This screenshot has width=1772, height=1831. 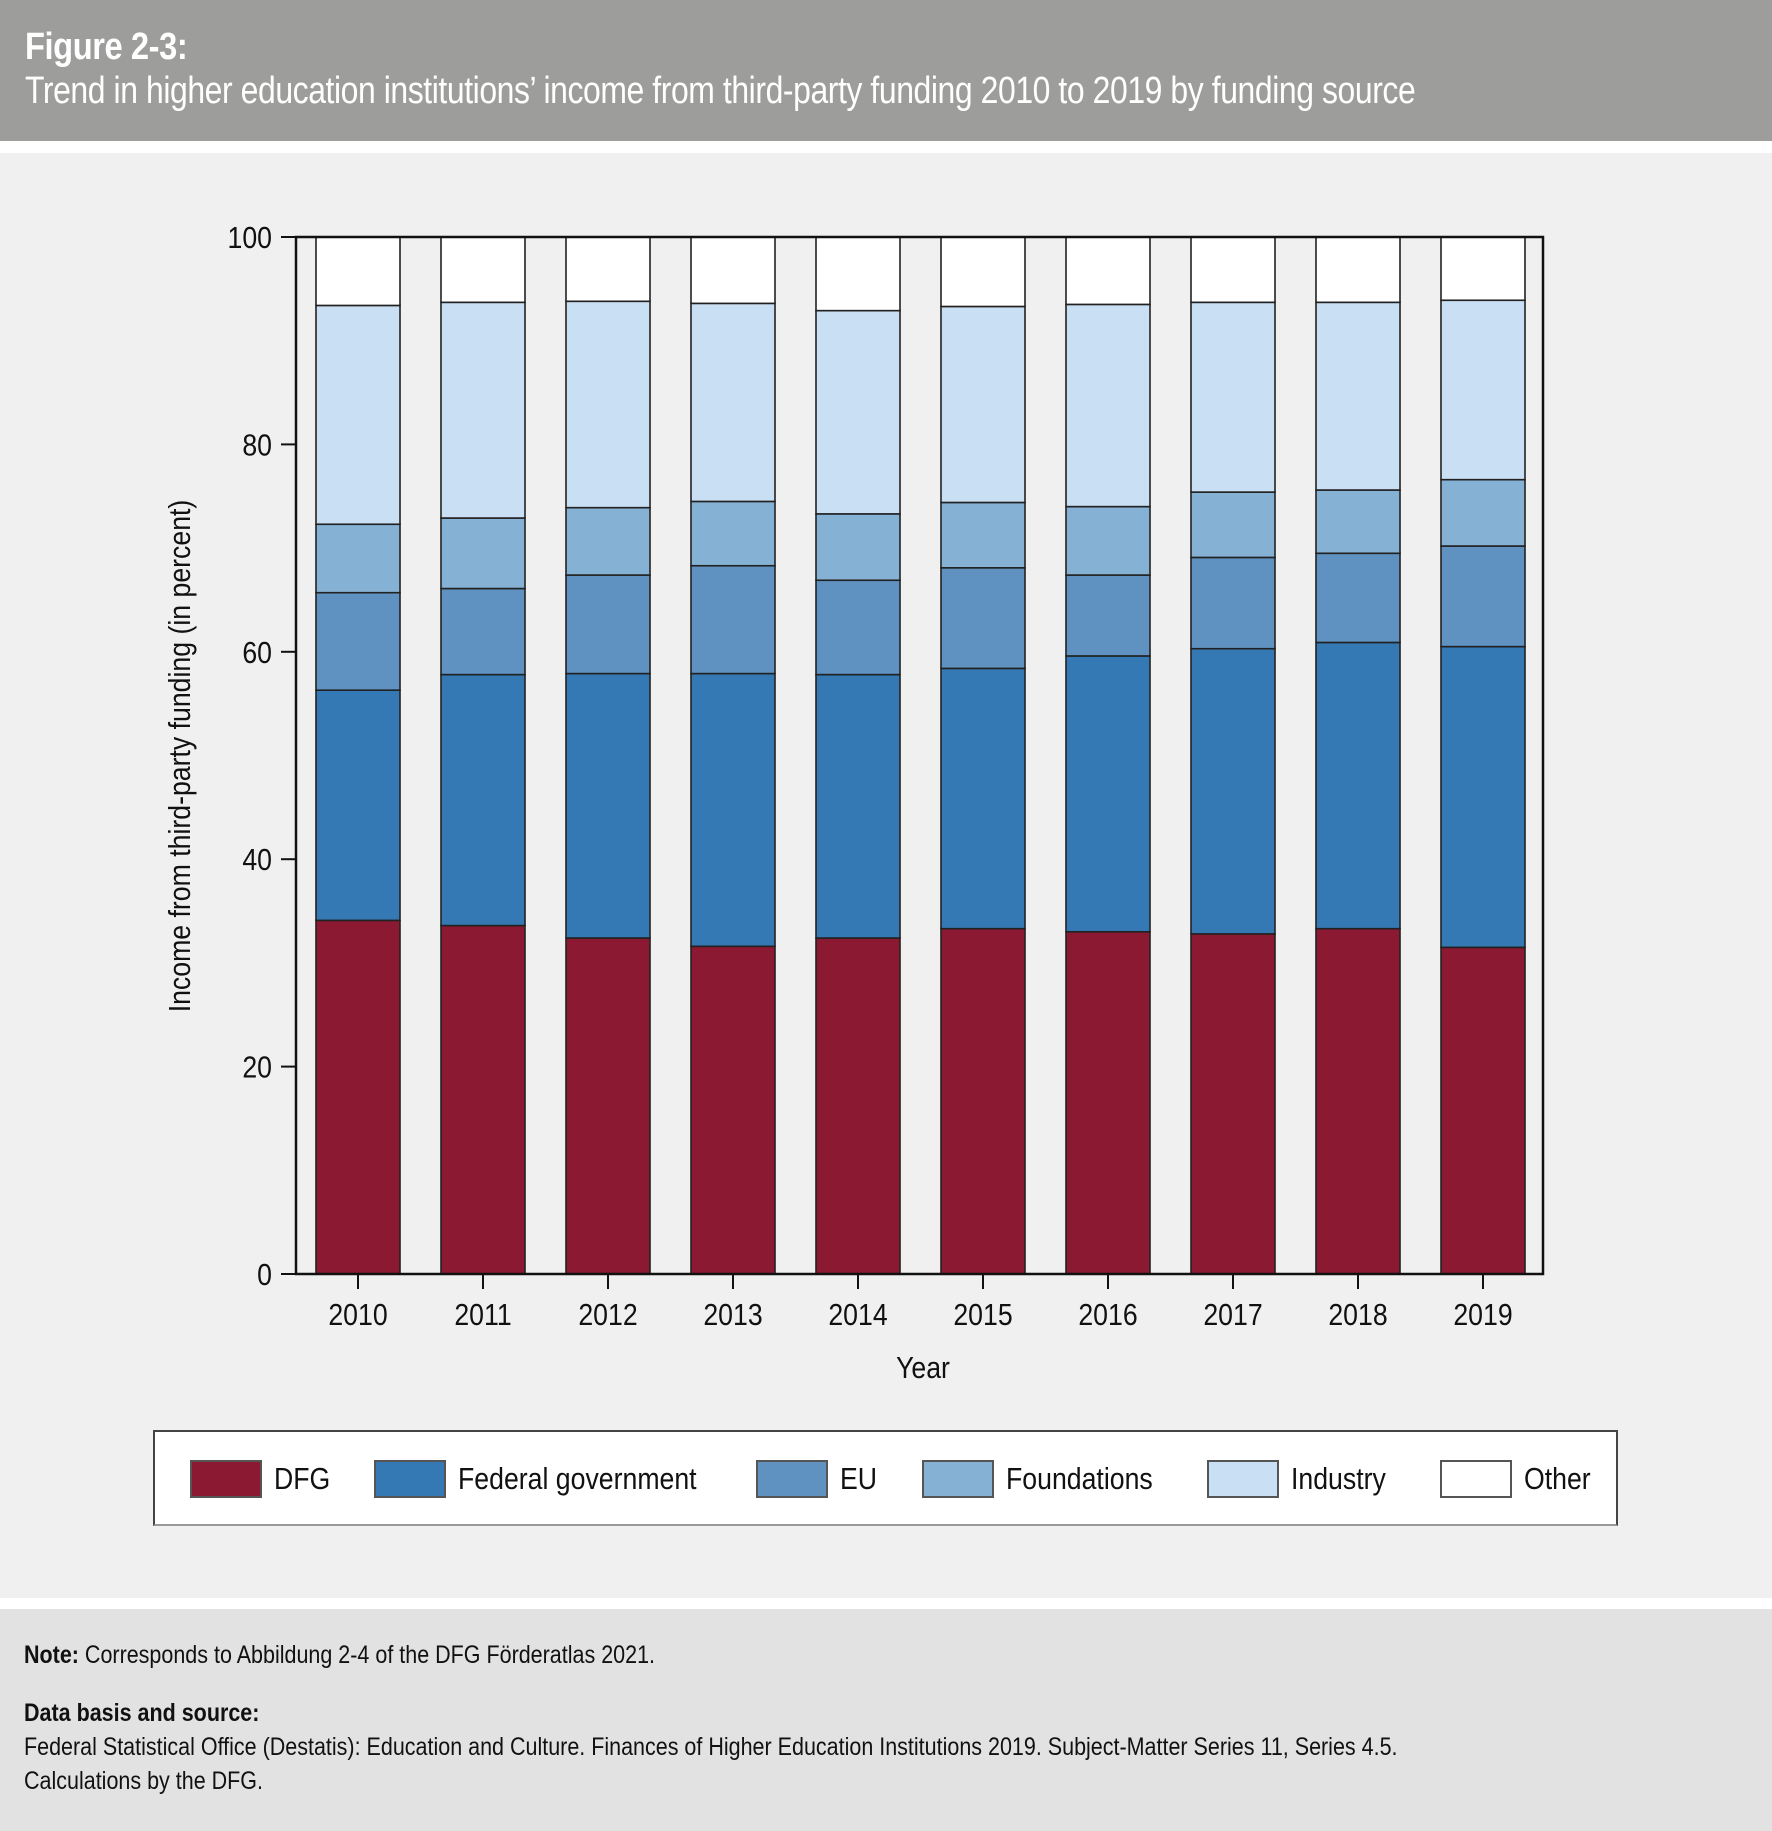 What do you see at coordinates (143, 1781) in the screenshot?
I see `source-line-2: Calculations by the DFG.` at bounding box center [143, 1781].